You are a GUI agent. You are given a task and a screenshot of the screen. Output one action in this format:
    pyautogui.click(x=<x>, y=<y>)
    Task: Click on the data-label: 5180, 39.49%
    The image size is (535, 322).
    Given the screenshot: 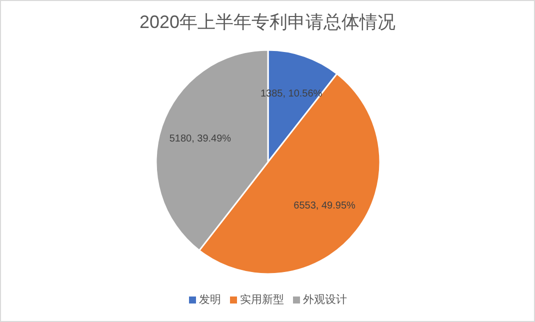 What is the action you would take?
    pyautogui.click(x=200, y=138)
    